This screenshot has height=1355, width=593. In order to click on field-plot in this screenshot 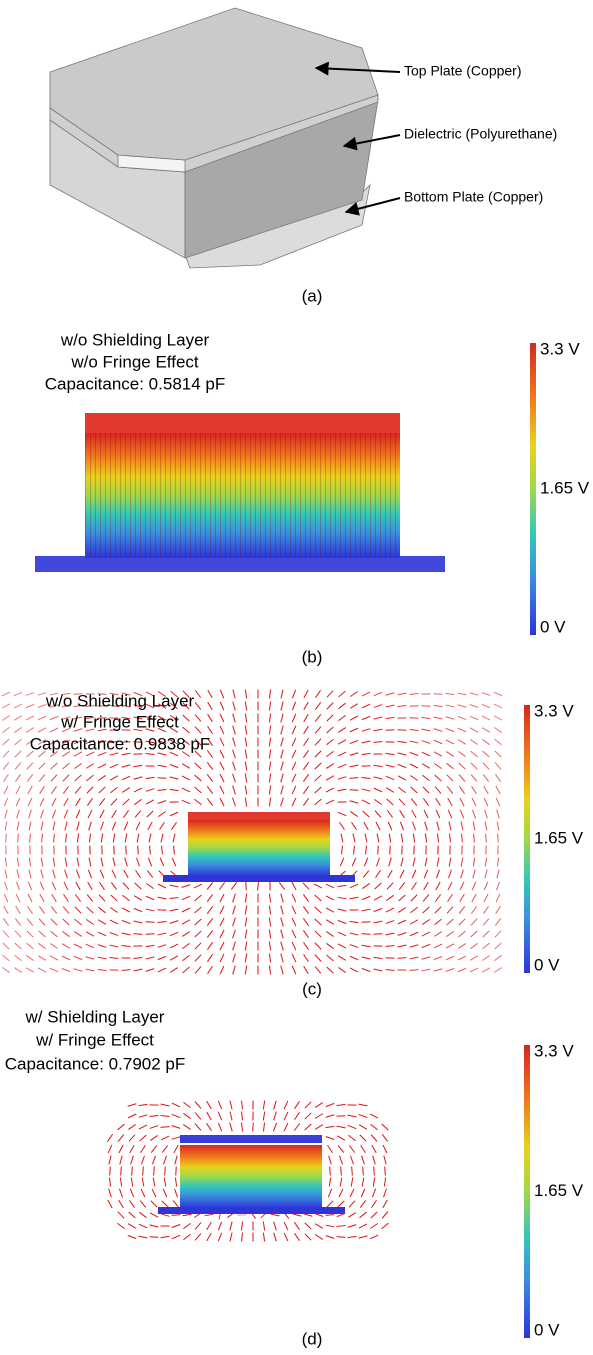, I will do `click(251, 1174)`.